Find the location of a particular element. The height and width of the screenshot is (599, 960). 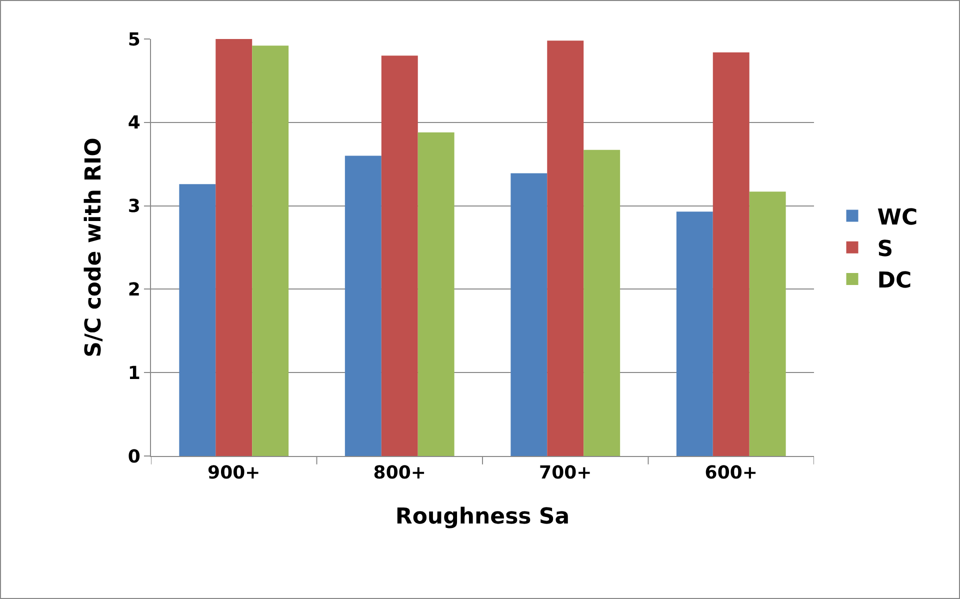

y-tick-label: 4 is located at coordinates (134, 123).